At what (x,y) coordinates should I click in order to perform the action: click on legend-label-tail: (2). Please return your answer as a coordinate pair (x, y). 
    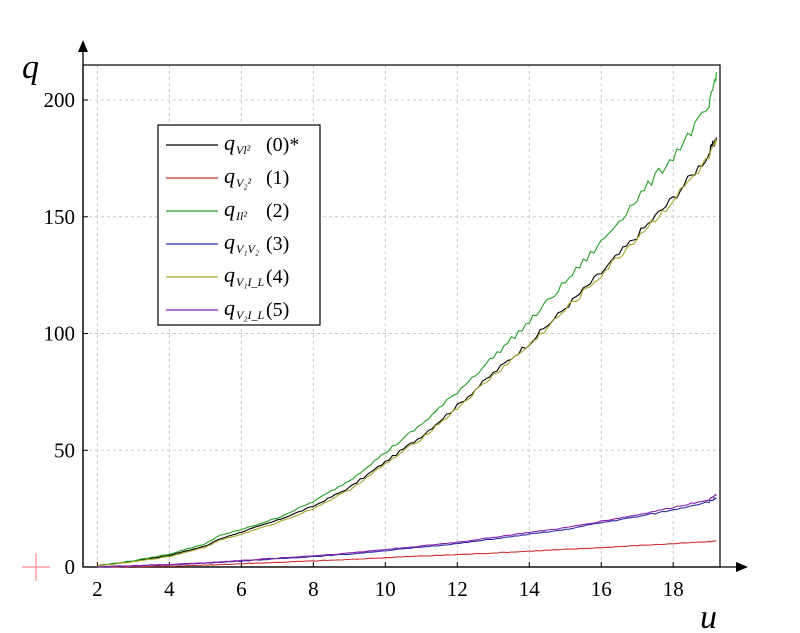
    Looking at the image, I should click on (277, 211).